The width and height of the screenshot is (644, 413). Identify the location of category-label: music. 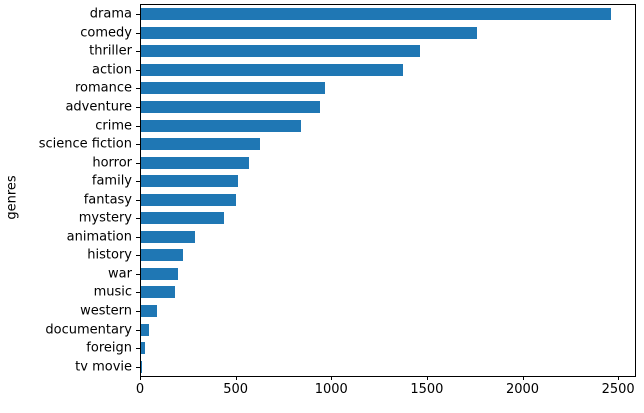
(112, 292).